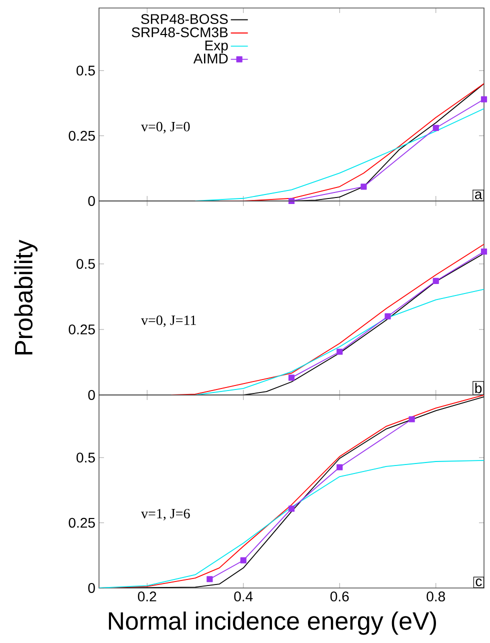  What do you see at coordinates (272, 623) in the screenshot?
I see `x-axis-title: Normal incidence energy (eV)` at bounding box center [272, 623].